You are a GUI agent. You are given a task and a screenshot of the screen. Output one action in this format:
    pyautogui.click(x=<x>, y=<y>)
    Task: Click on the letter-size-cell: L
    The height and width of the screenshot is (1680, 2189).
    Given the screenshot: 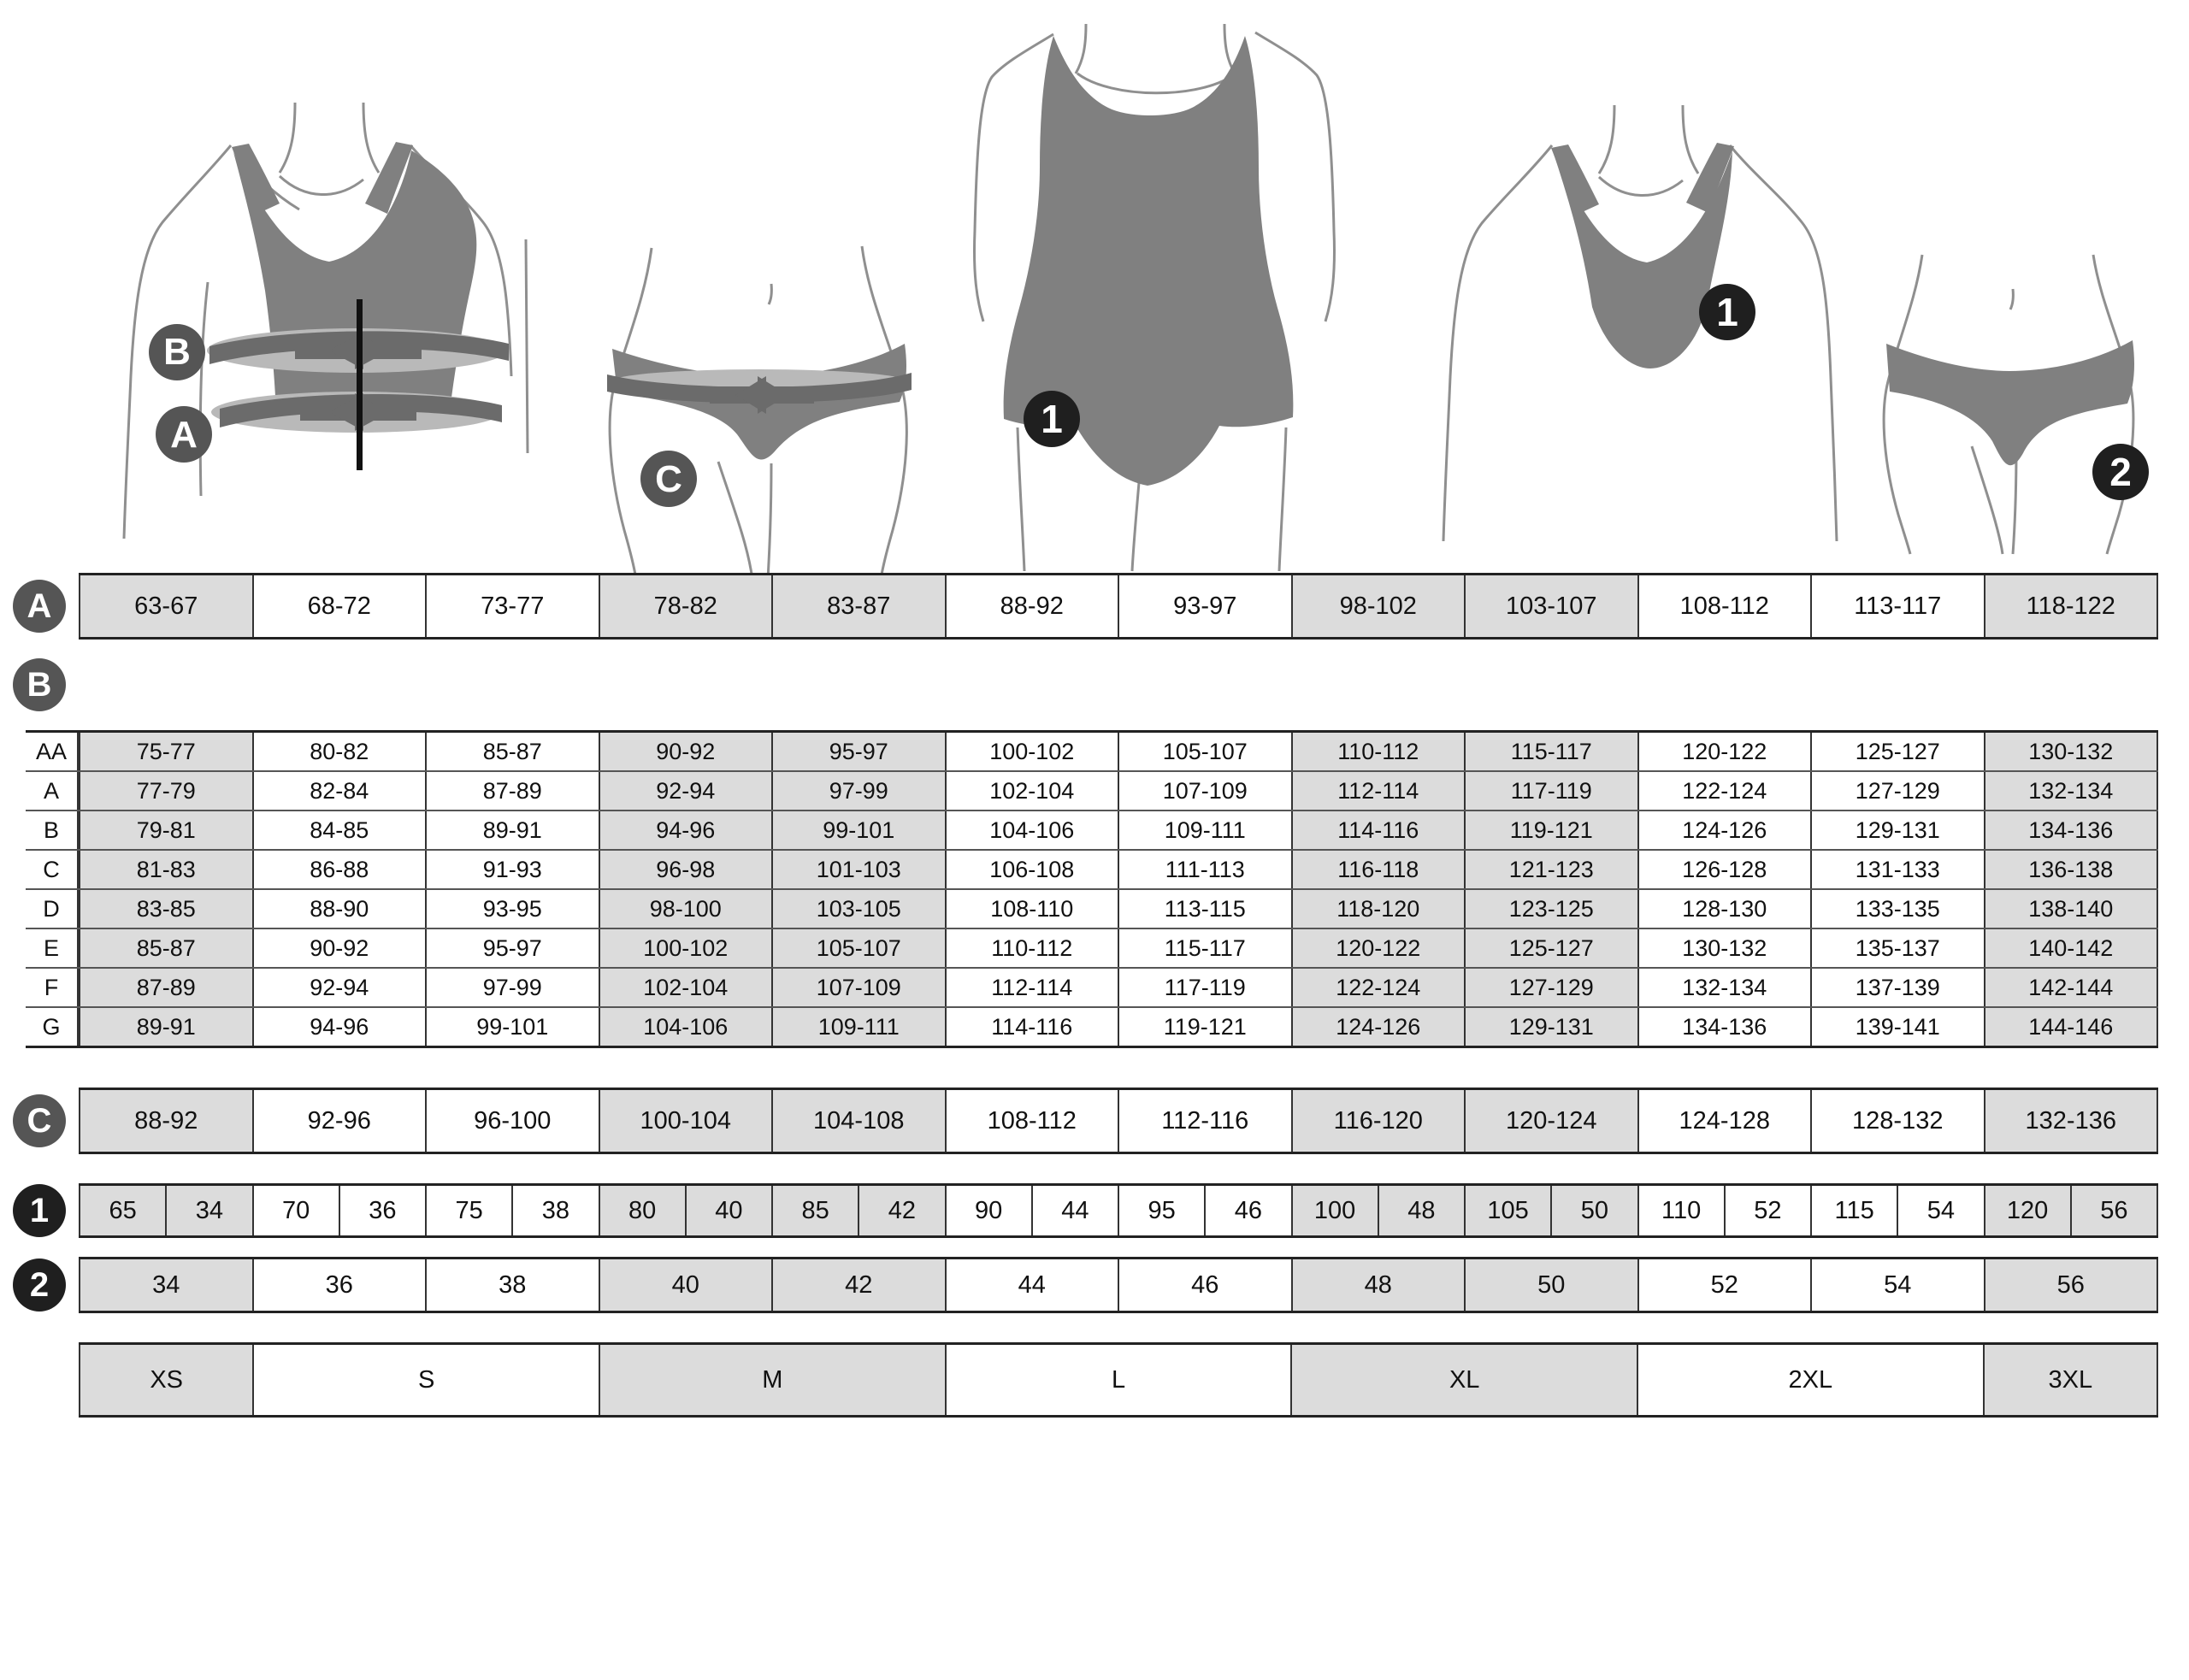 What is the action you would take?
    pyautogui.click(x=1117, y=1380)
    